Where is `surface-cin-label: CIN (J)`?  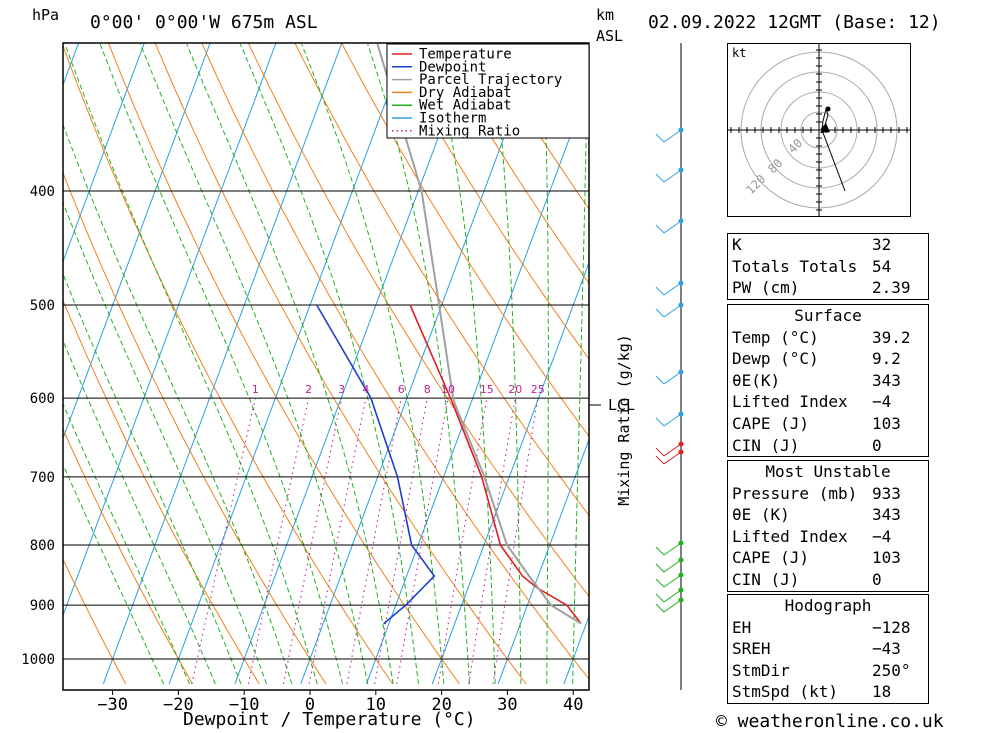 surface-cin-label: CIN (J) is located at coordinates (766, 445).